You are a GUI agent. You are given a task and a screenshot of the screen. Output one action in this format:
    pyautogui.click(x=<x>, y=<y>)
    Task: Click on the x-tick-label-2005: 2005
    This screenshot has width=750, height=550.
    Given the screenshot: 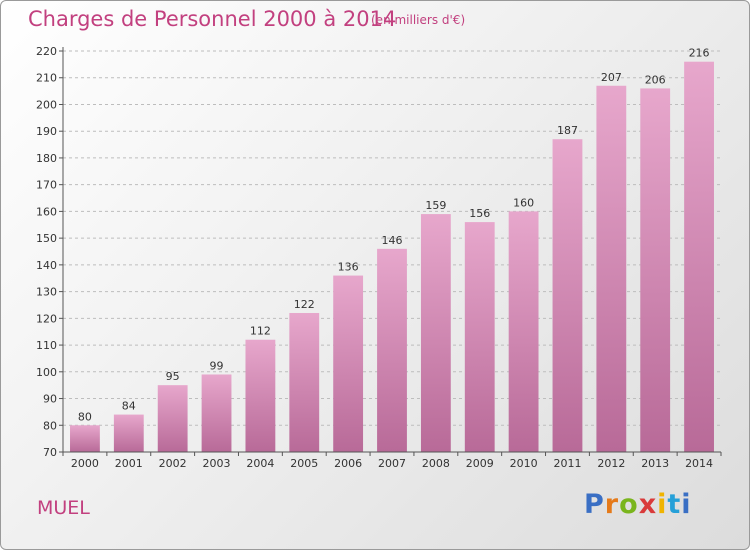 What is the action you would take?
    pyautogui.click(x=304, y=463)
    